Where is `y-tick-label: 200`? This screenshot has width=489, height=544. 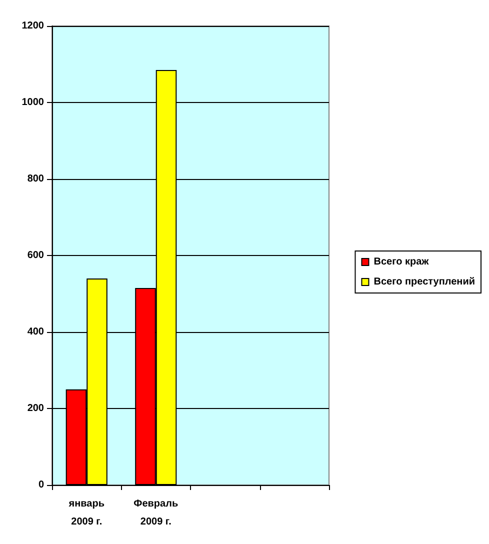 y-tick-label: 200 is located at coordinates (35, 408).